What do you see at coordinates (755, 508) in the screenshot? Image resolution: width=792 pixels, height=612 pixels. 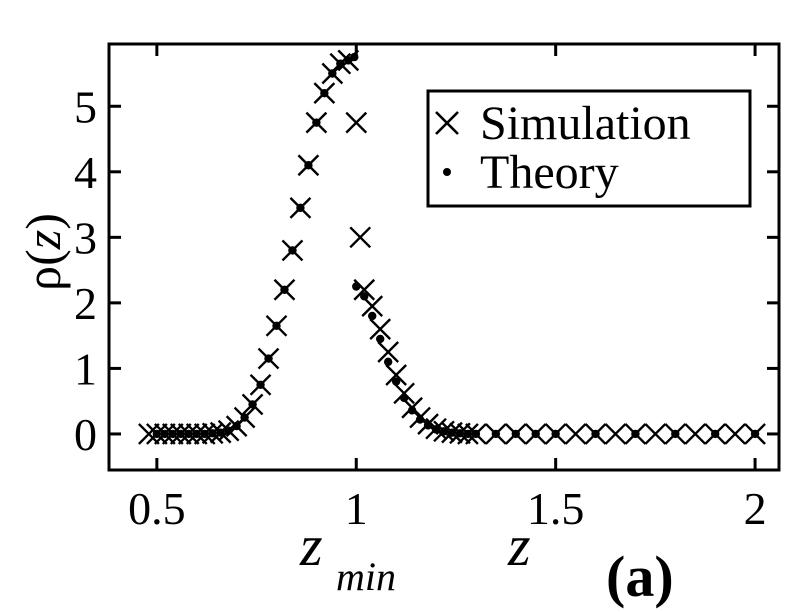 I see `x-tick-label: 2` at bounding box center [755, 508].